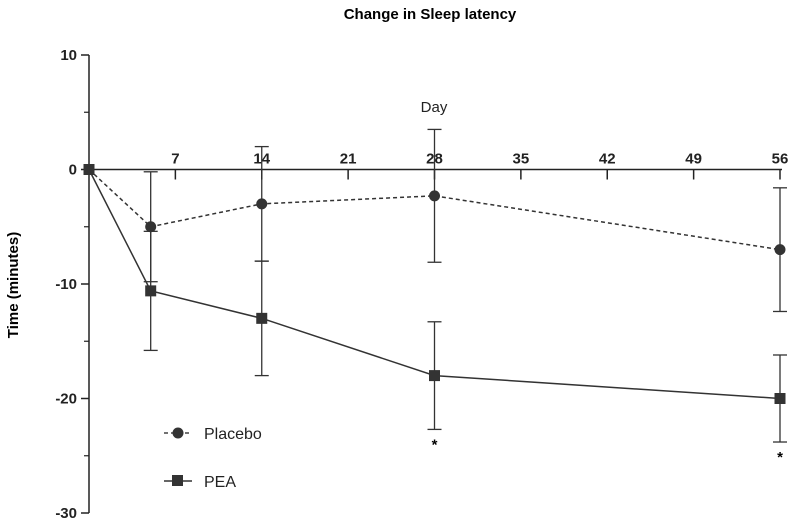 Image resolution: width=789 pixels, height=520 pixels. What do you see at coordinates (693, 159) in the screenshot?
I see `x-tick-label: 49` at bounding box center [693, 159].